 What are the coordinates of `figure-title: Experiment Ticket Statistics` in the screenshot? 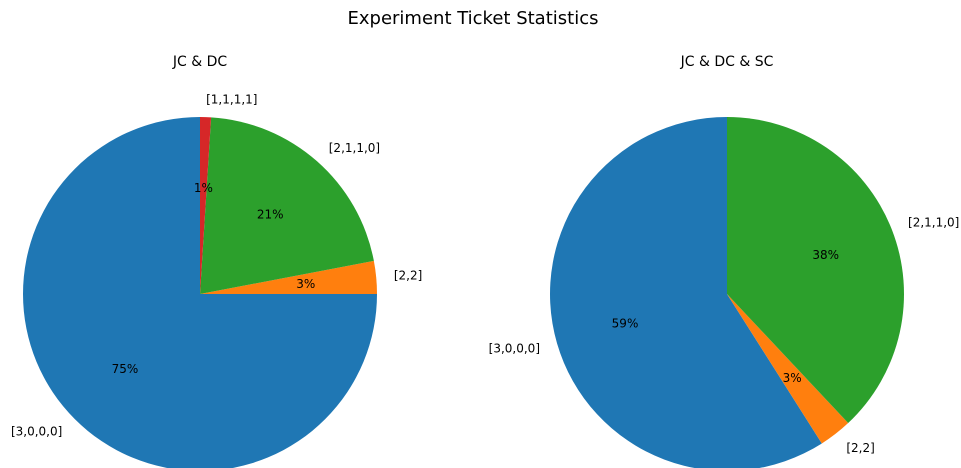 It's located at (473, 18).